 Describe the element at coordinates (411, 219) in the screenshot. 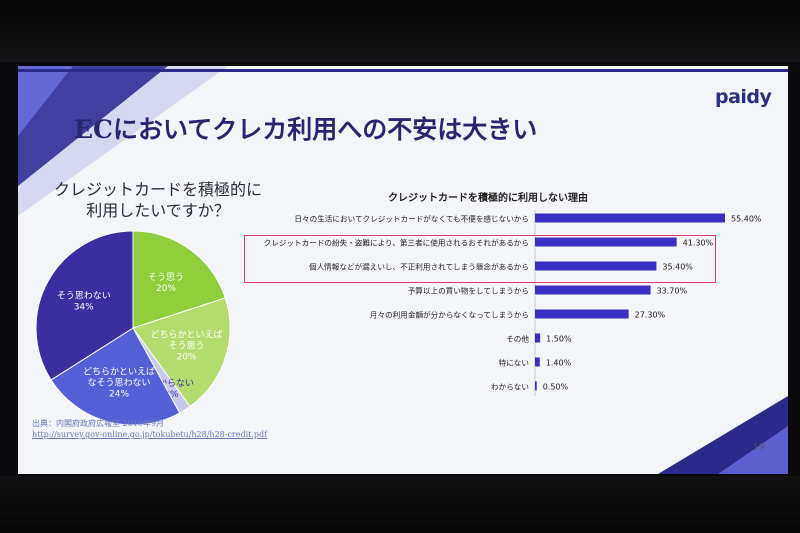

I see `bar-category-label: 日々の生活においてクレジットカードがなくても不便を感じないから` at that location.